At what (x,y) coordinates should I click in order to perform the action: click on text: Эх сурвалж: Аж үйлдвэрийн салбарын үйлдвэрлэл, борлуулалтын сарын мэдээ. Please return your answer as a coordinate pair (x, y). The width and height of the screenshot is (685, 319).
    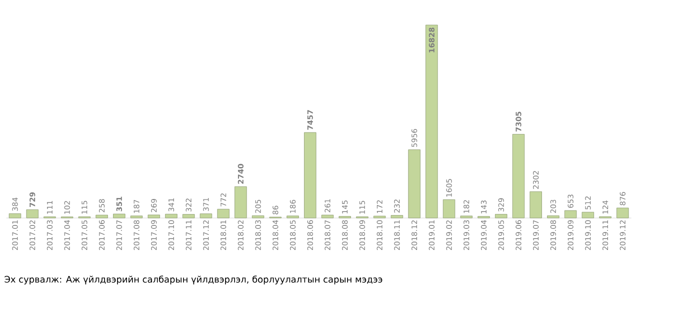
    Looking at the image, I should click on (193, 280).